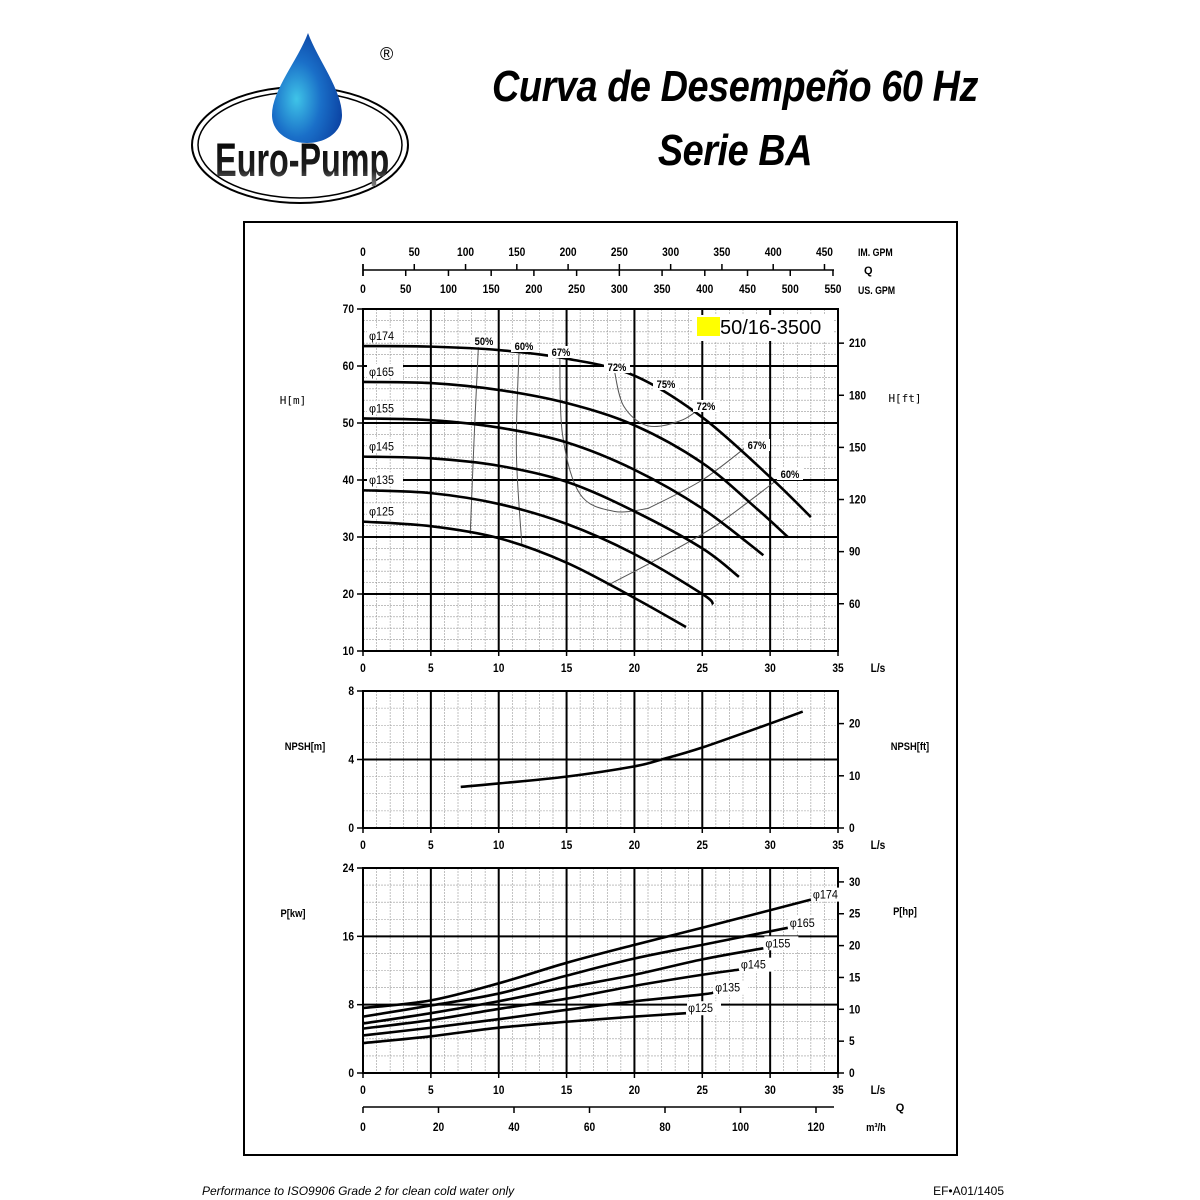  Describe the element at coordinates (704, 289) in the screenshot. I see `us-gpm-tick: 400` at that location.